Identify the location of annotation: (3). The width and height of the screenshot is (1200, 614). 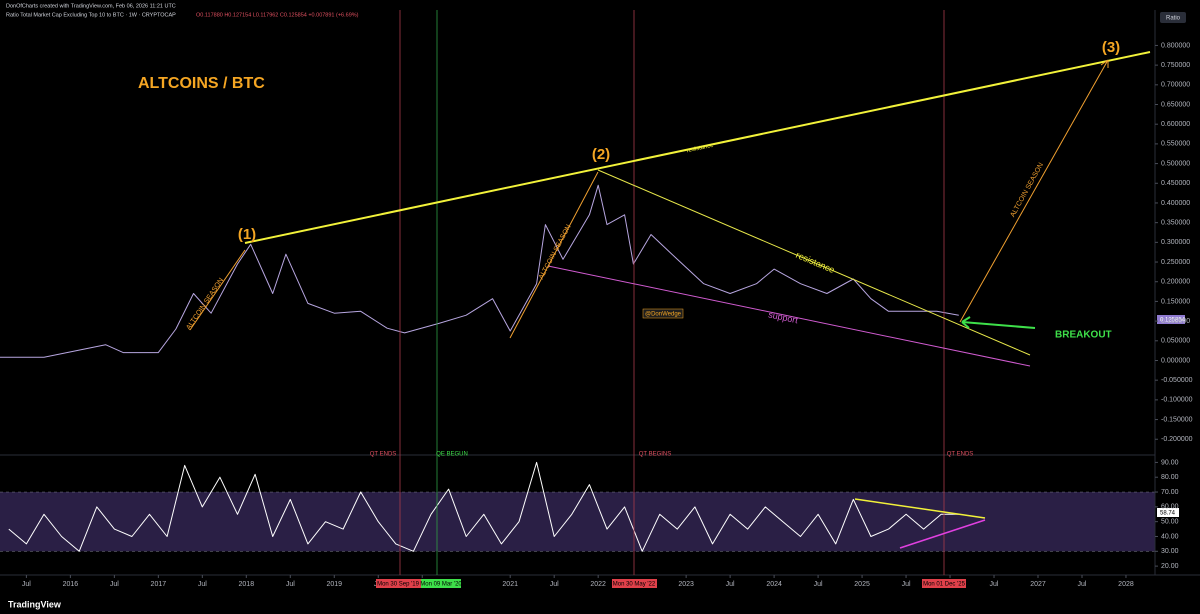
(1111, 47).